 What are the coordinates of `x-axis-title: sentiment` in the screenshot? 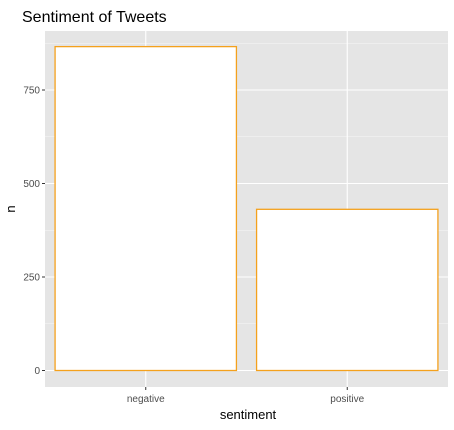 It's located at (248, 414).